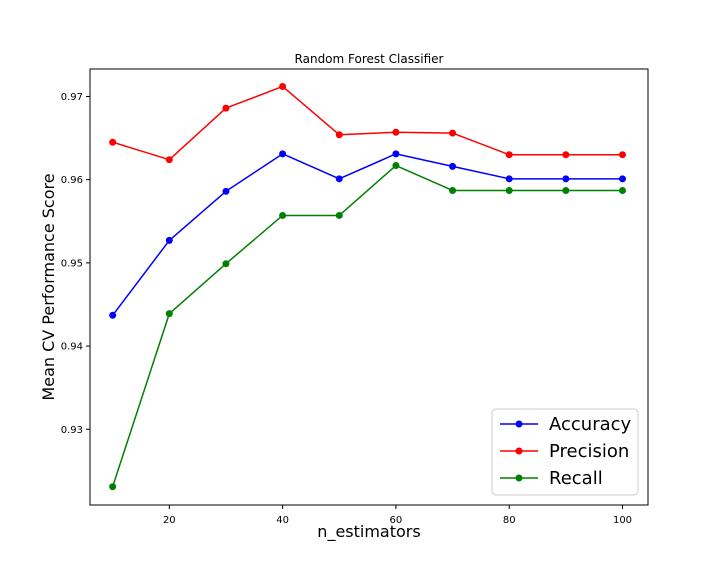 The height and width of the screenshot is (580, 720). What do you see at coordinates (48, 286) in the screenshot?
I see `y-axis-label: Mean CV Performance Score` at bounding box center [48, 286].